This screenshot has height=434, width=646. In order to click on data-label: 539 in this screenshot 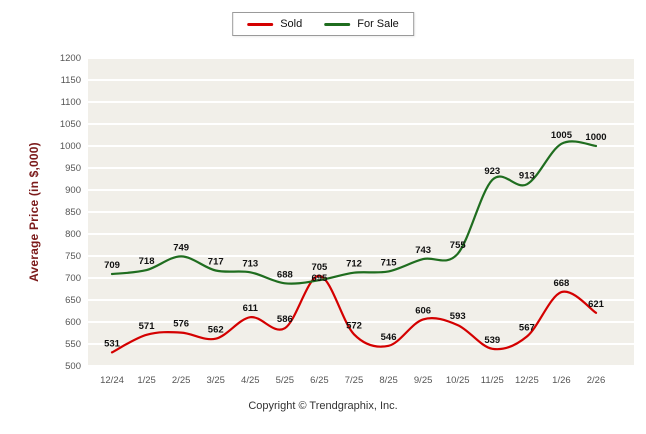, I will do `click(492, 340)`.